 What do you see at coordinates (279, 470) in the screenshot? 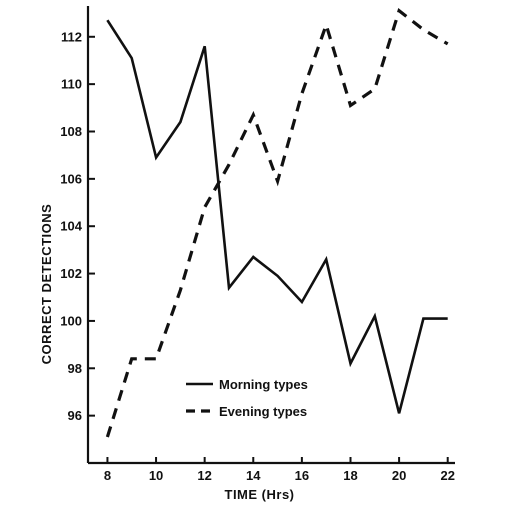
I see `x-axis-ticks: 8 10 12 14 16 18 20 22` at bounding box center [279, 470].